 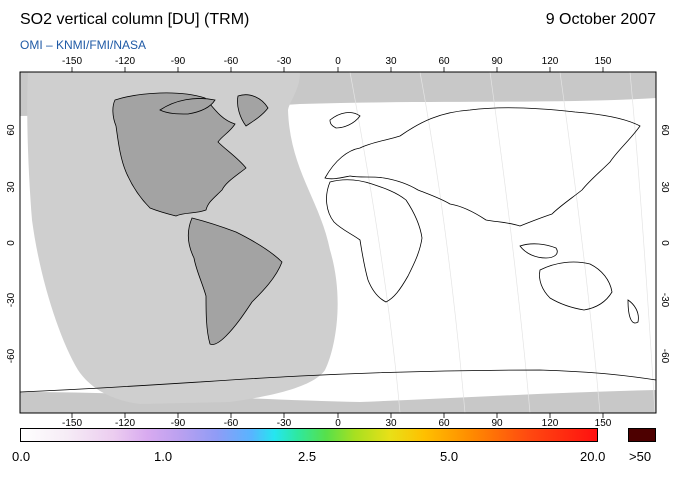 I want to click on map-title: SO2 vertical column [DU] (TRM), so click(x=135, y=19).